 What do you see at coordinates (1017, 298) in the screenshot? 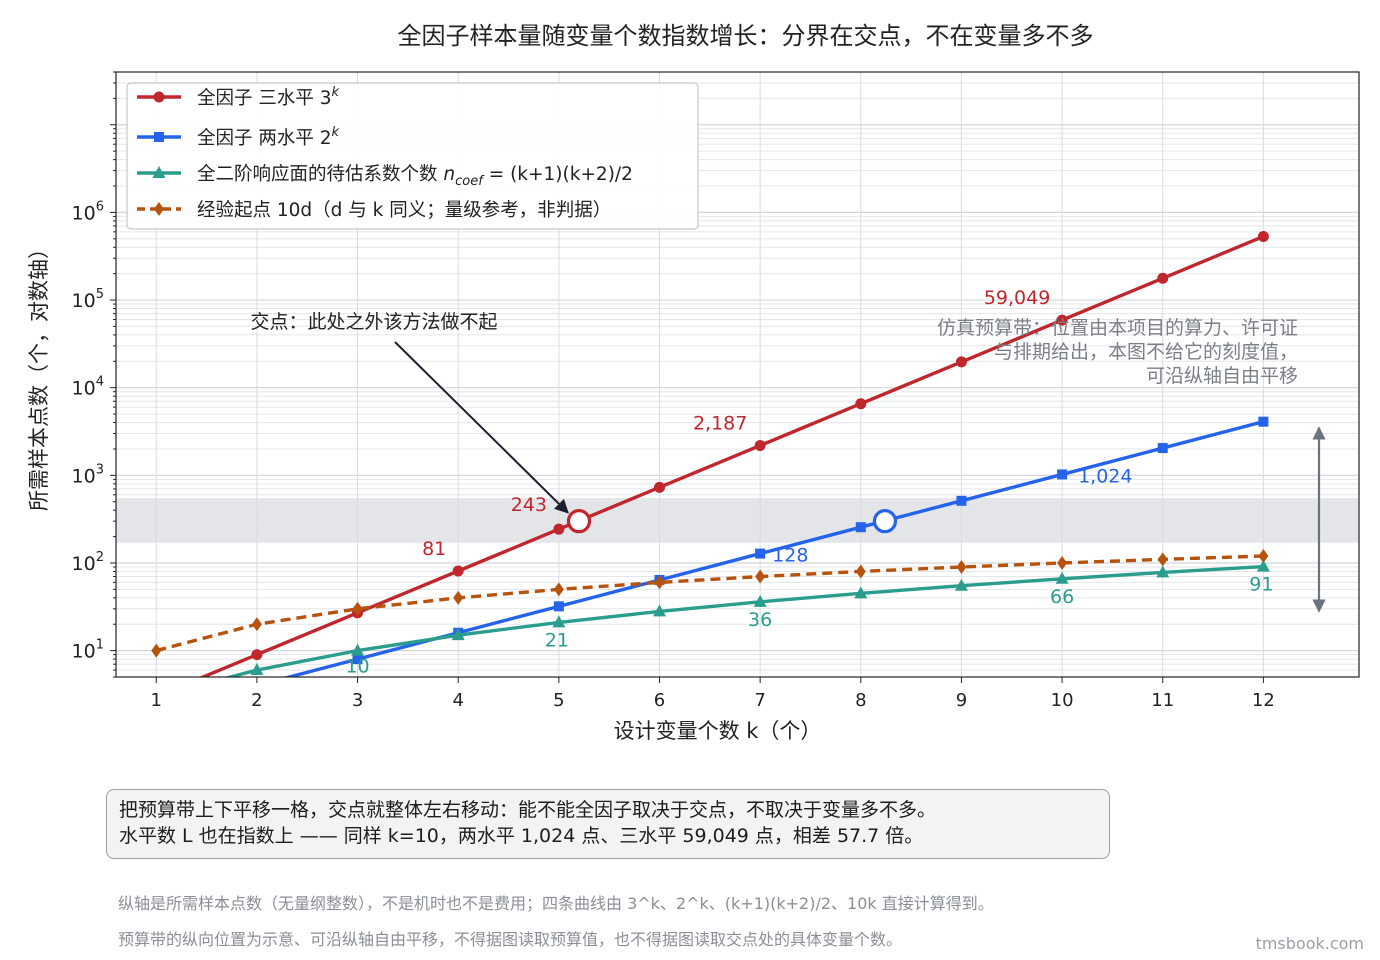
I see `data-label: 59,049` at bounding box center [1017, 298].